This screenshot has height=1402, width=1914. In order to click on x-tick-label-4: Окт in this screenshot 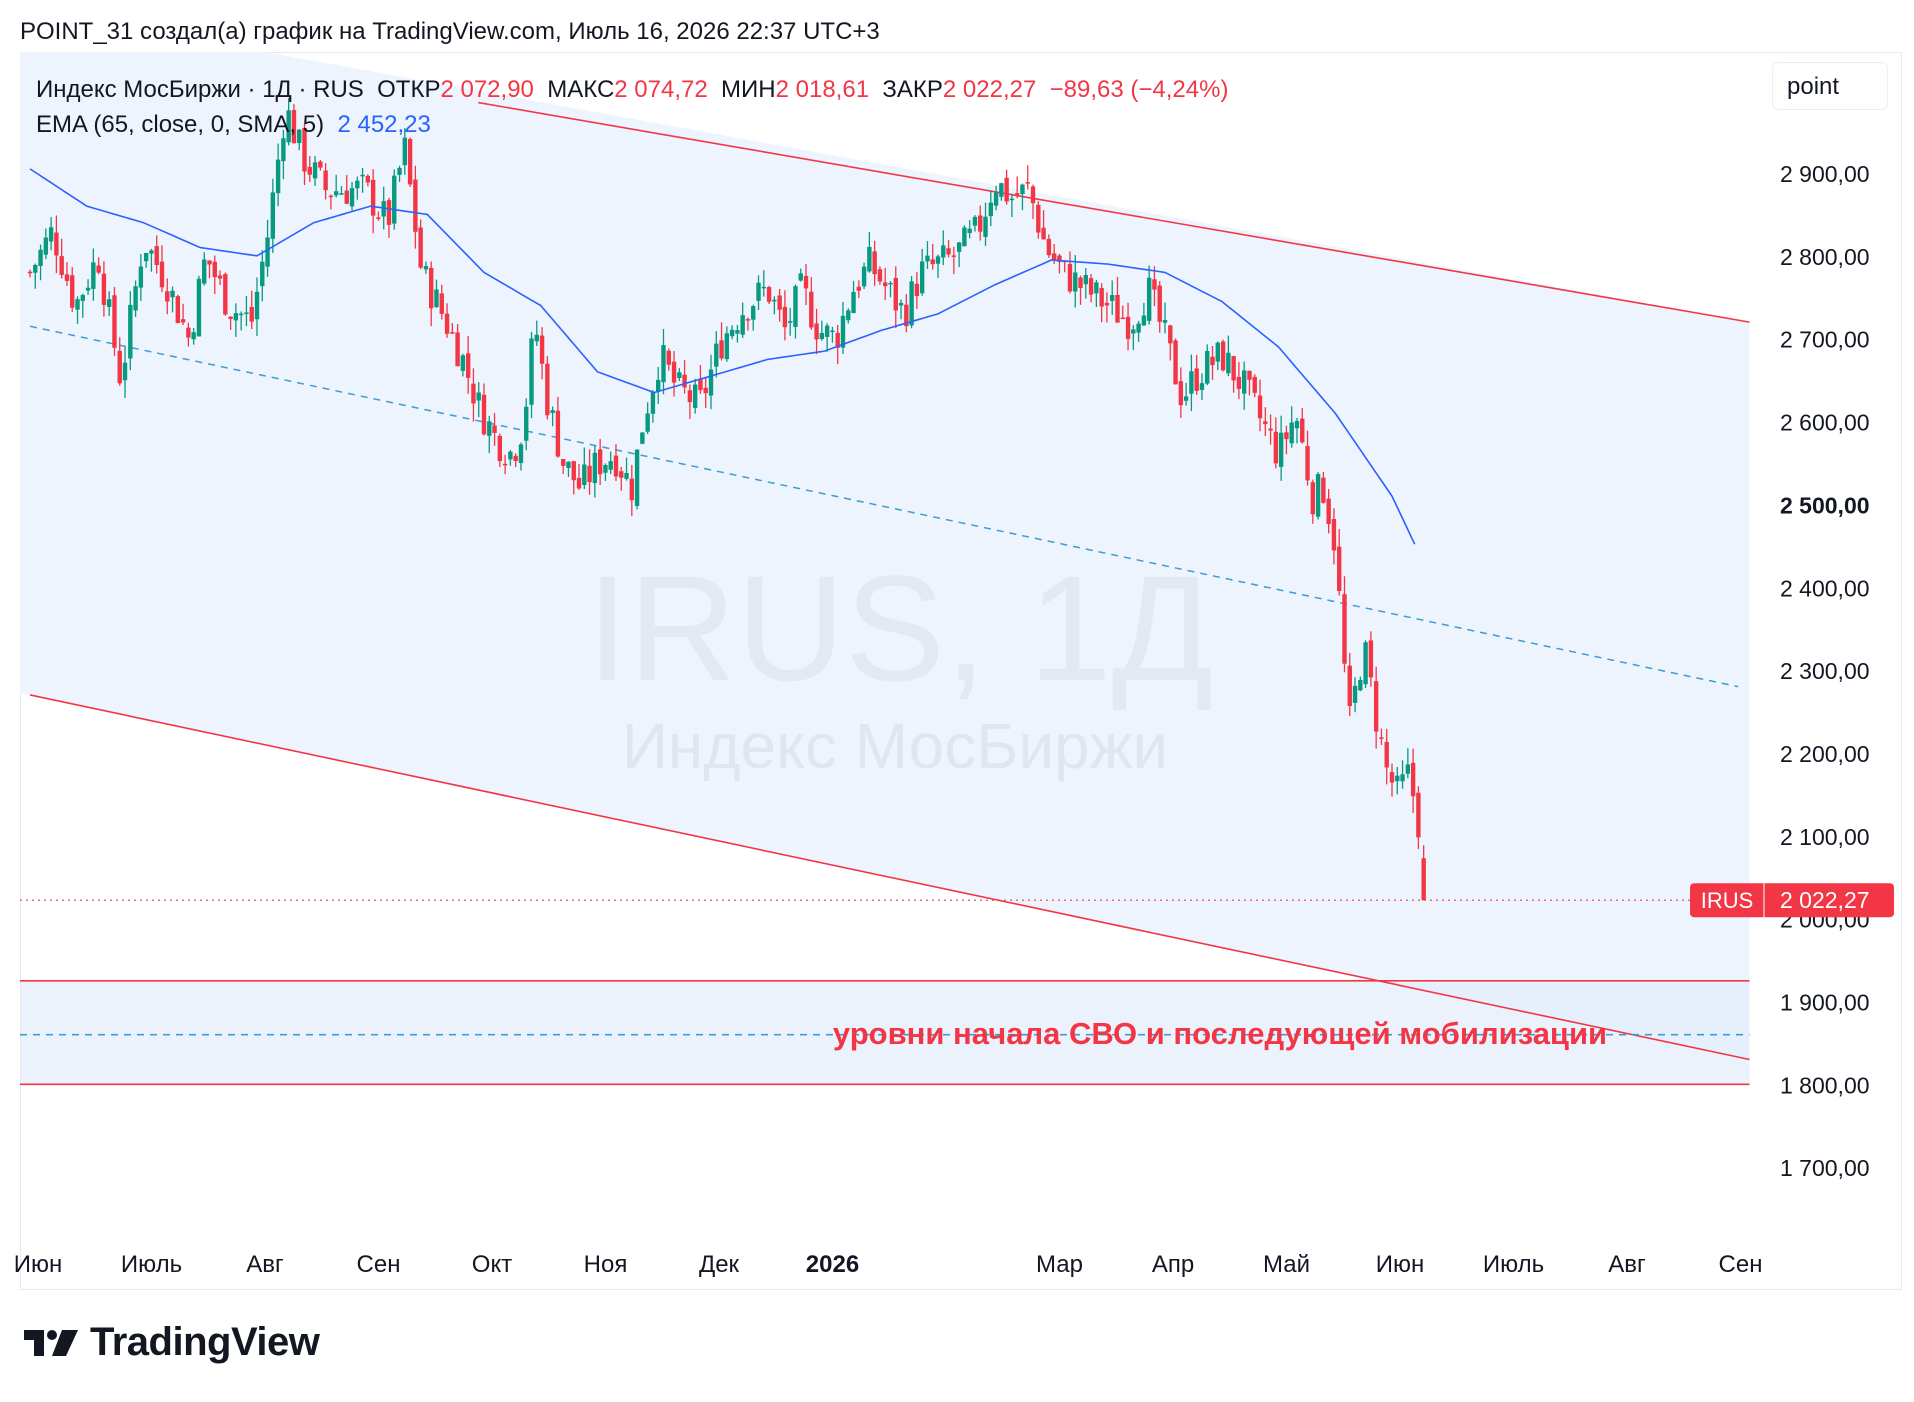, I will do `click(492, 1264)`.